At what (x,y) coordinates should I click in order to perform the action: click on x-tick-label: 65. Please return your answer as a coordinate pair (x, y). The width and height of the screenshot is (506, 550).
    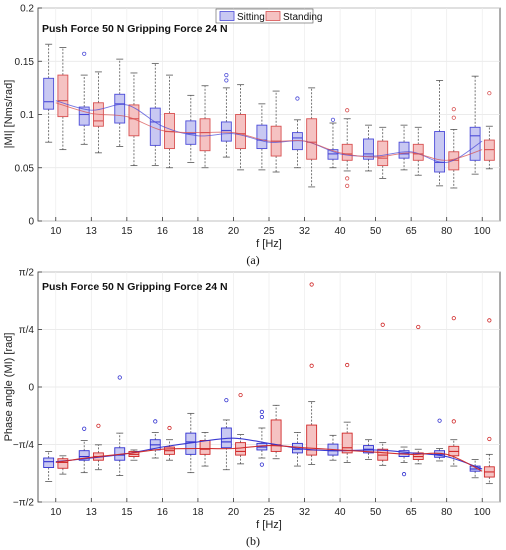
    Looking at the image, I should click on (412, 512).